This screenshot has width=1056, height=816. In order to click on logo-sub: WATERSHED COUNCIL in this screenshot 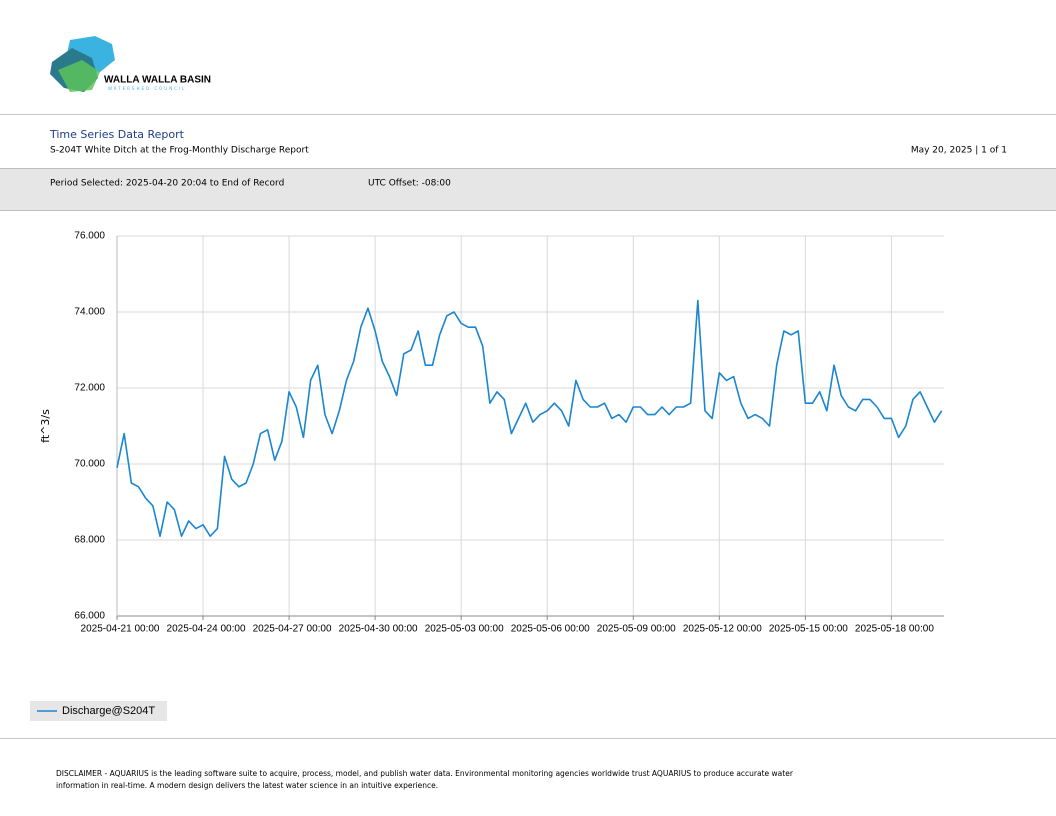, I will do `click(147, 88)`.